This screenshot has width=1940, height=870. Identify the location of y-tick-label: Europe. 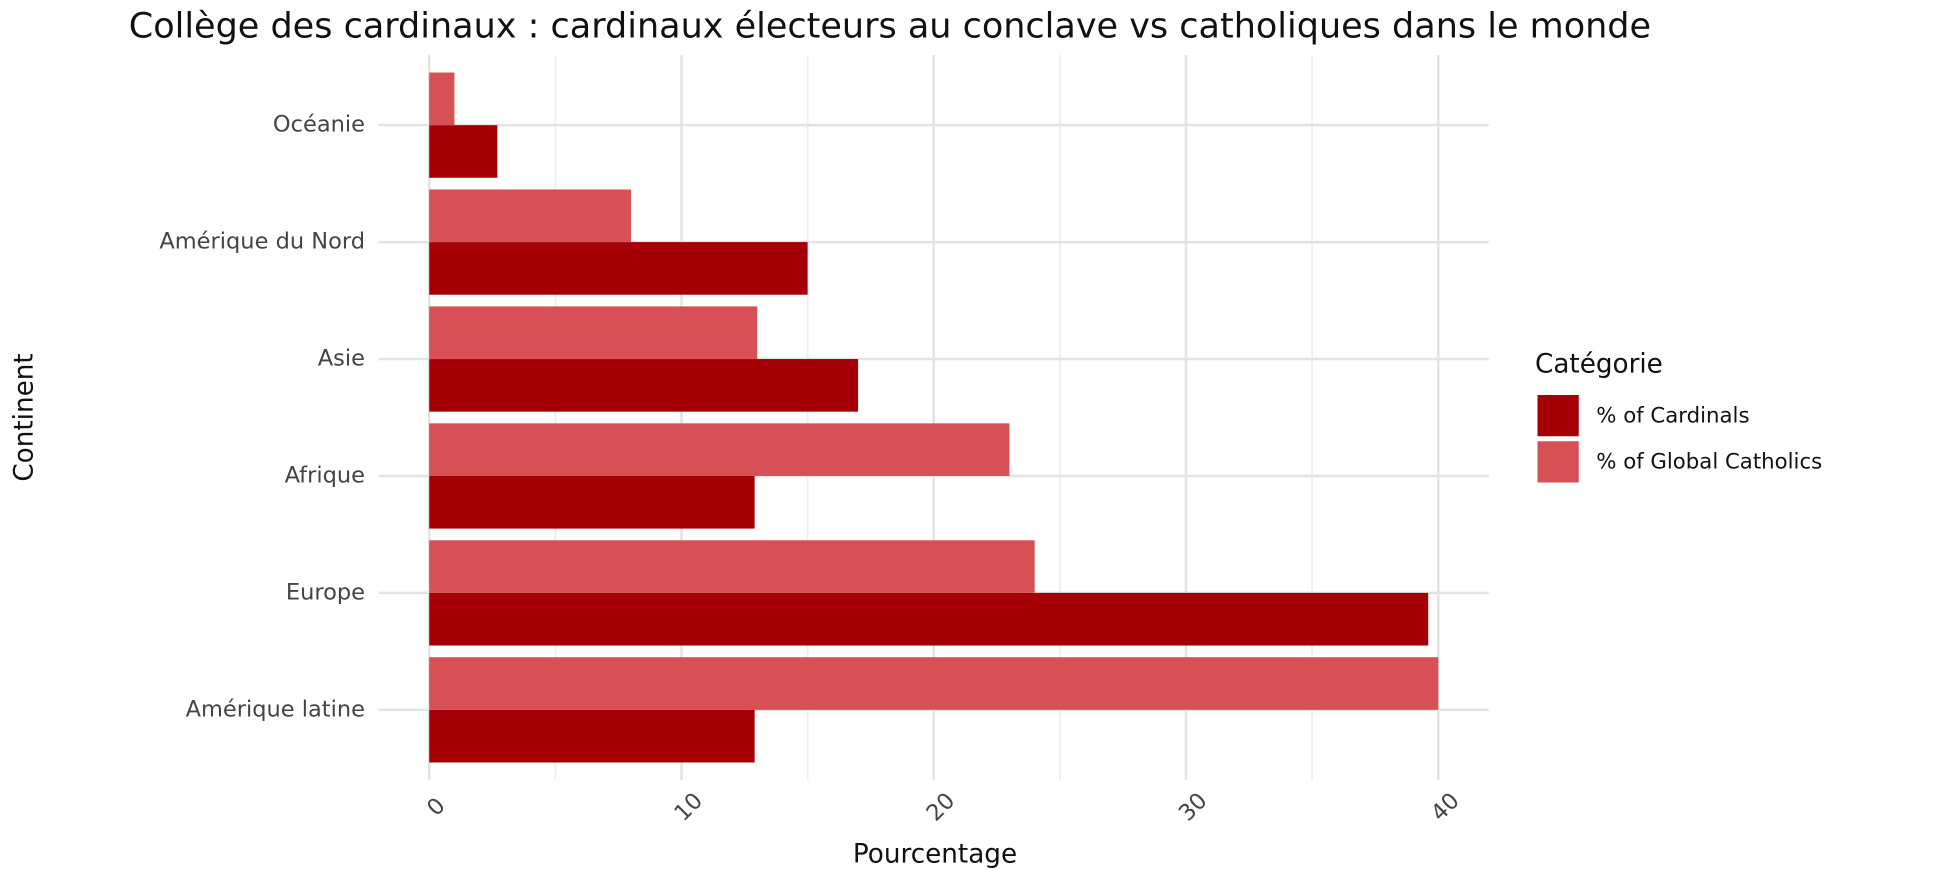
(325, 592).